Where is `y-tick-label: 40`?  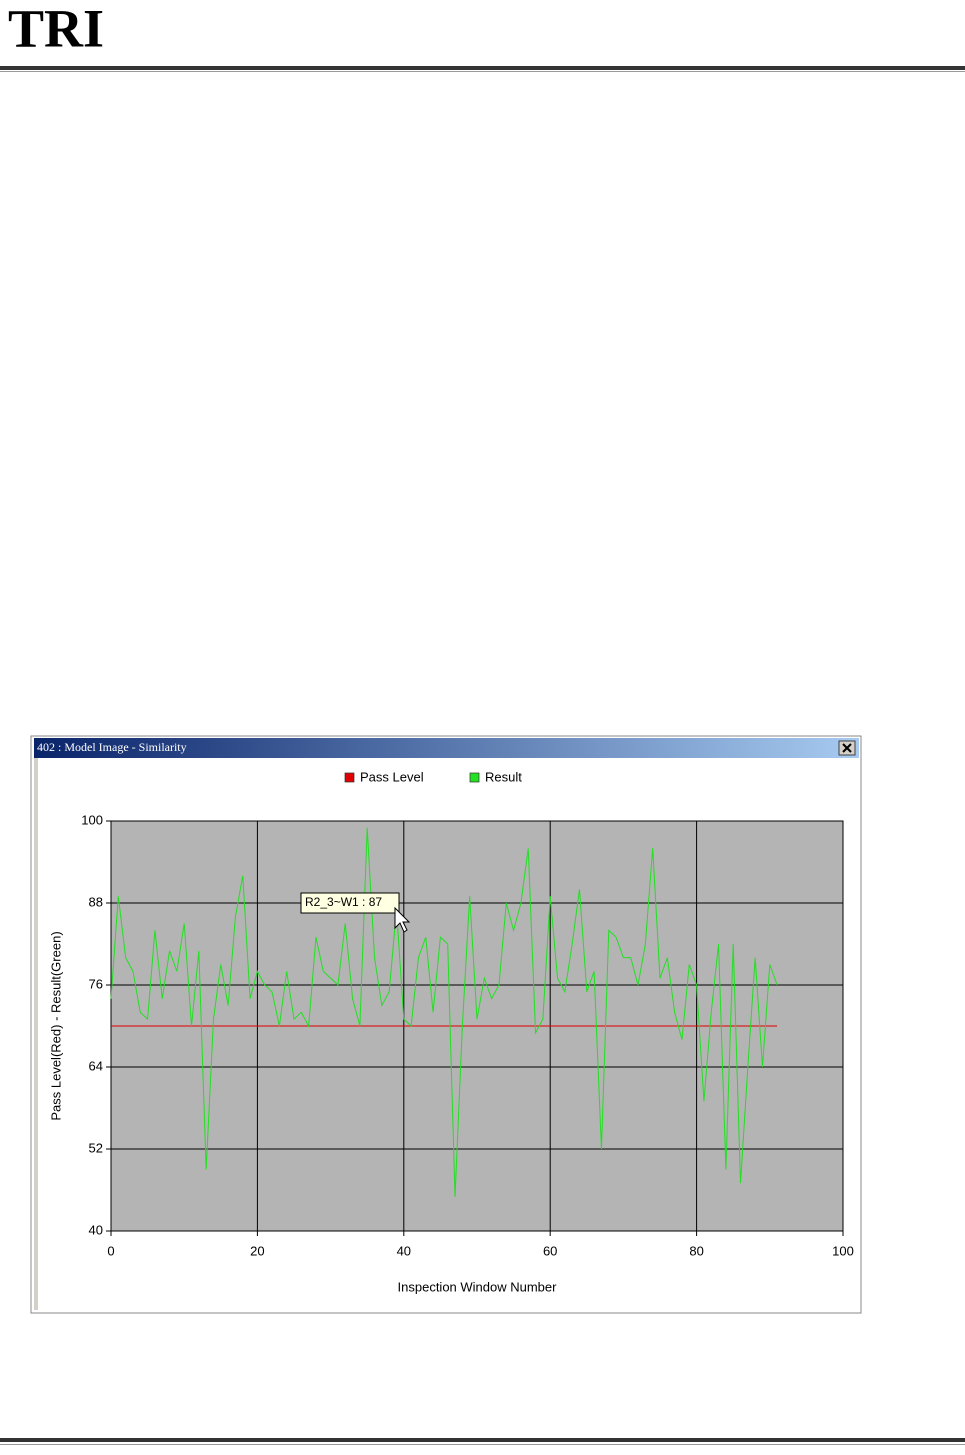 y-tick-label: 40 is located at coordinates (96, 1229).